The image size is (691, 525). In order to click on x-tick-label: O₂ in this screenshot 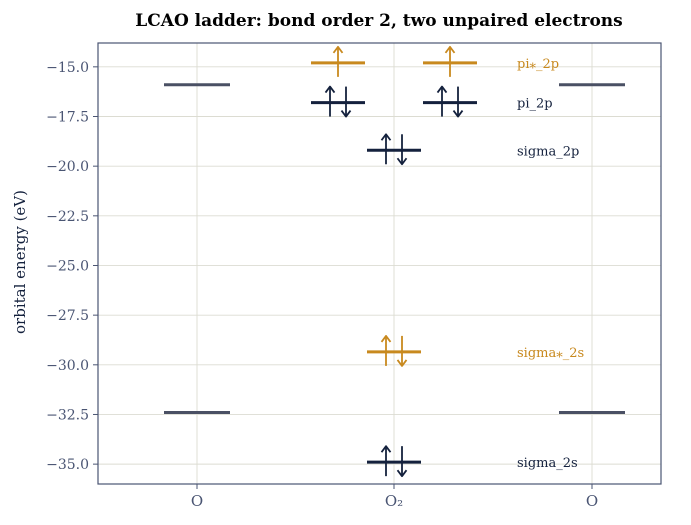, I will do `click(394, 501)`.